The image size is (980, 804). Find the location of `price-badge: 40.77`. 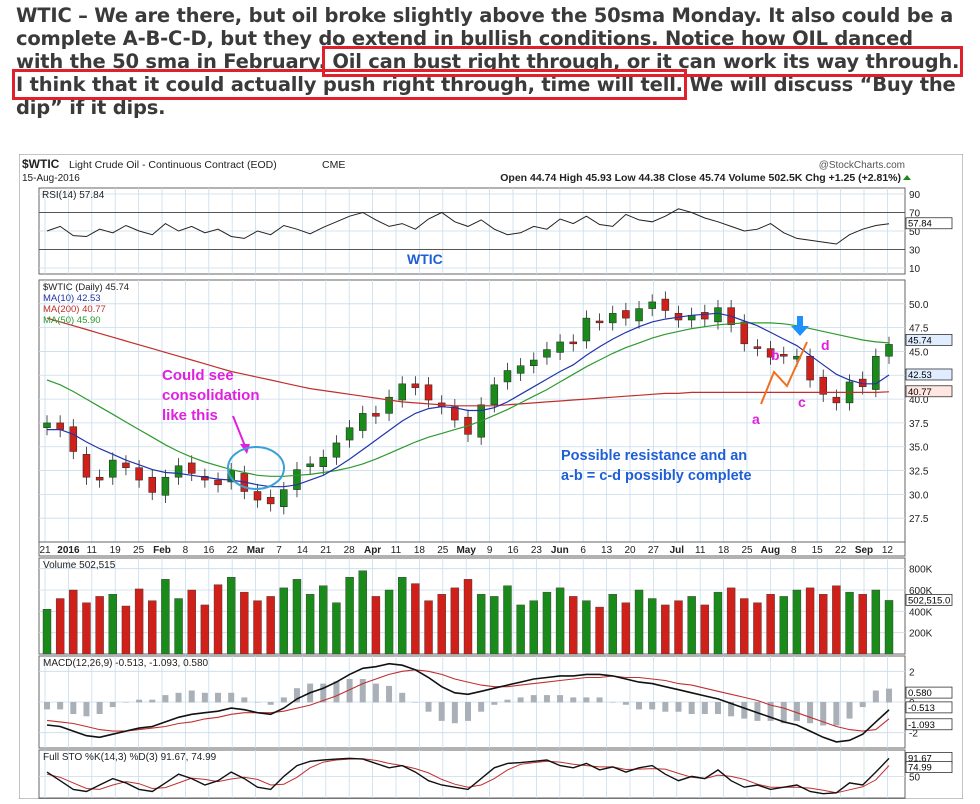

price-badge: 40.77 is located at coordinates (920, 392).